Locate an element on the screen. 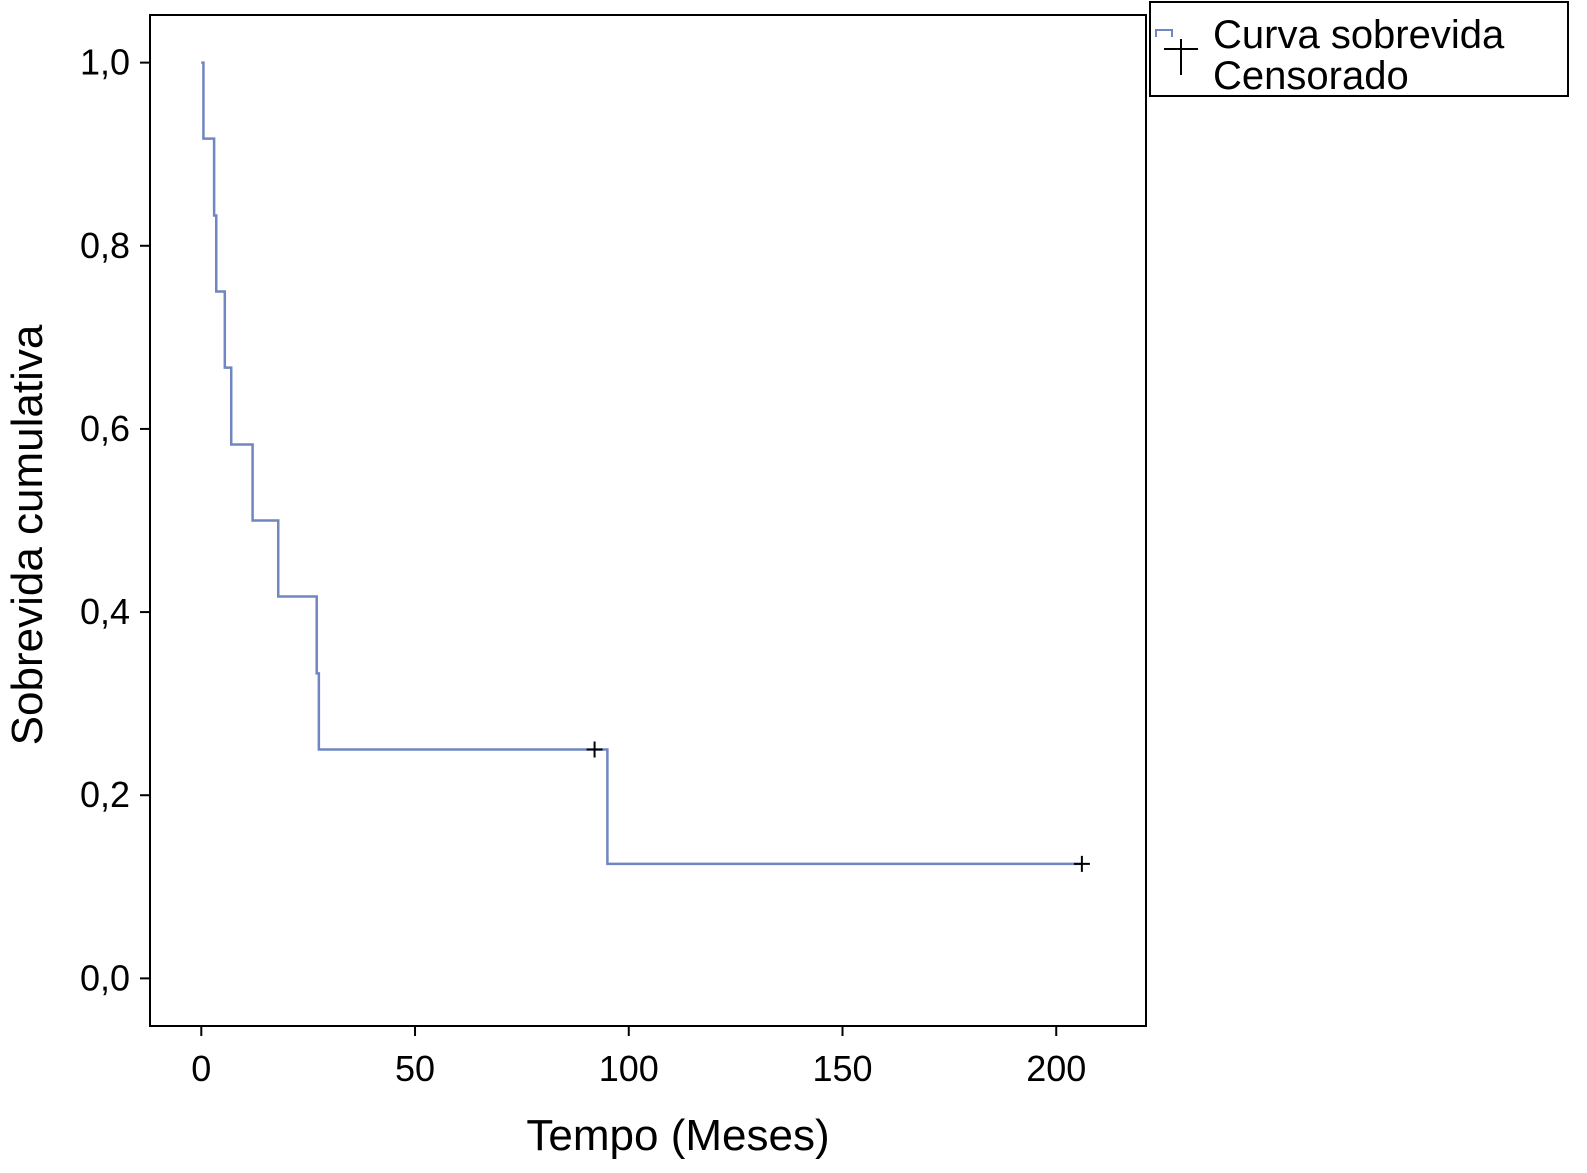  x-tick-label: 200 is located at coordinates (1056, 1068).